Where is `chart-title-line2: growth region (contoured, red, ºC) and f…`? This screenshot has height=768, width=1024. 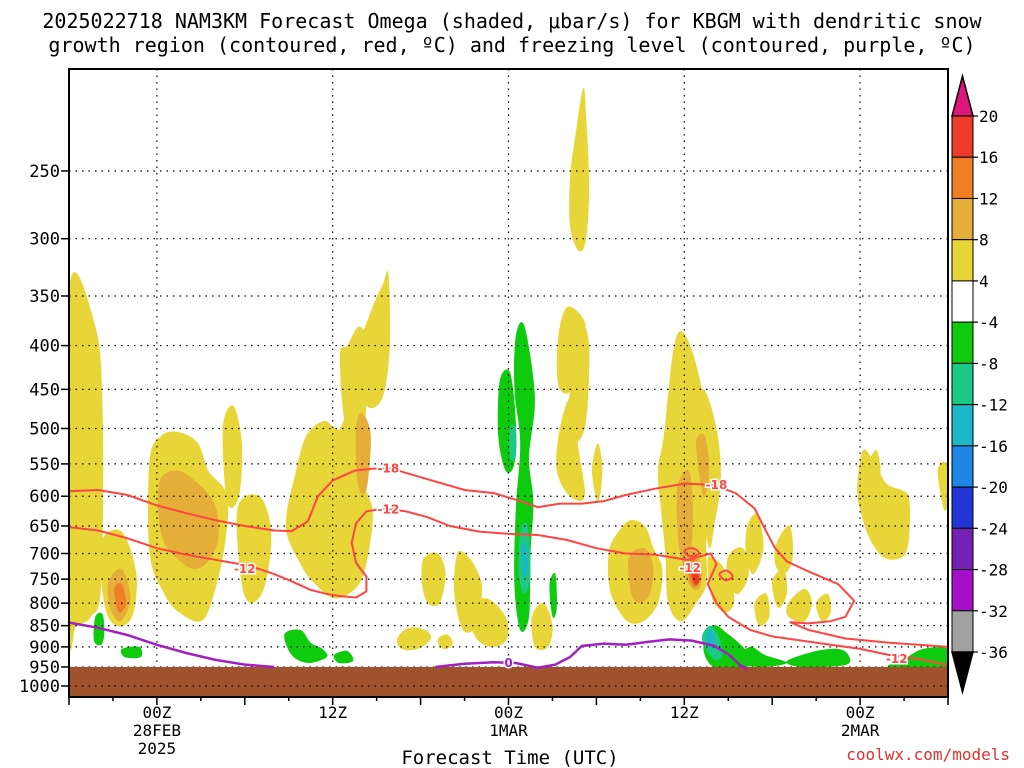
chart-title-line2: growth region (contoured, red, ºC) and f… is located at coordinates (511, 45).